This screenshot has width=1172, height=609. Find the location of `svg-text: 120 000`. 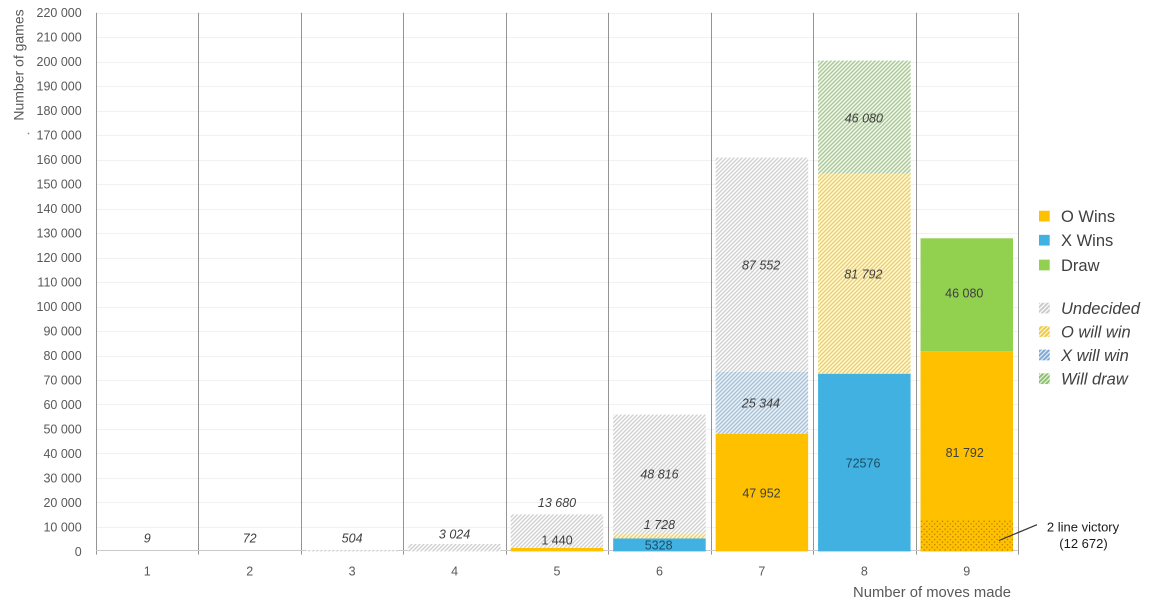

svg-text: 120 000 is located at coordinates (59, 258).